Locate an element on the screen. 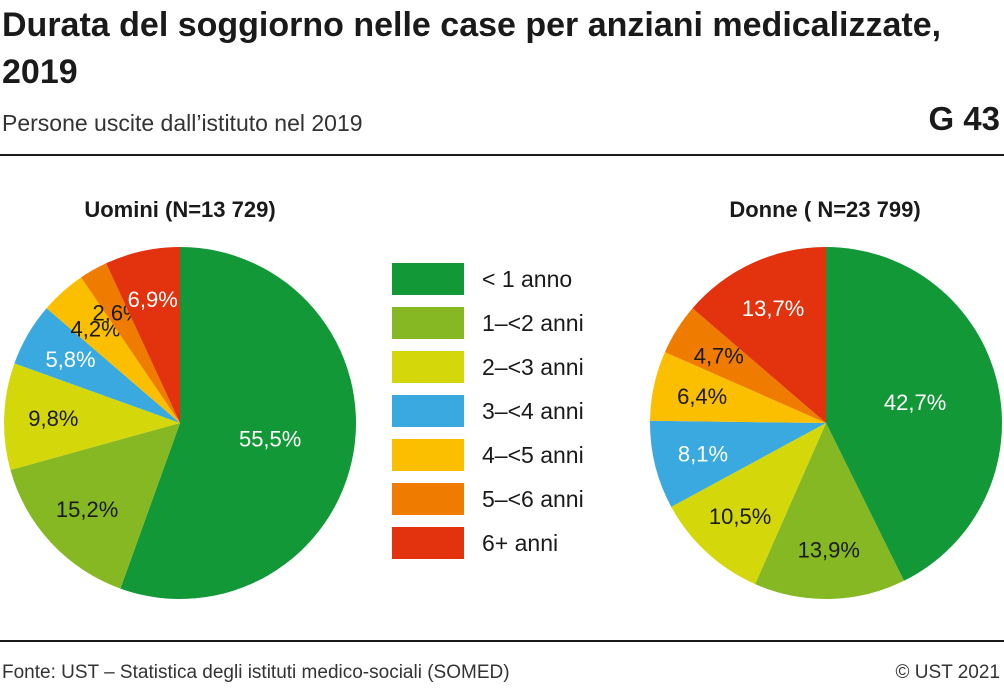 This screenshot has height=689, width=1004. legend-item: 2–<3 anni is located at coordinates (488, 367).